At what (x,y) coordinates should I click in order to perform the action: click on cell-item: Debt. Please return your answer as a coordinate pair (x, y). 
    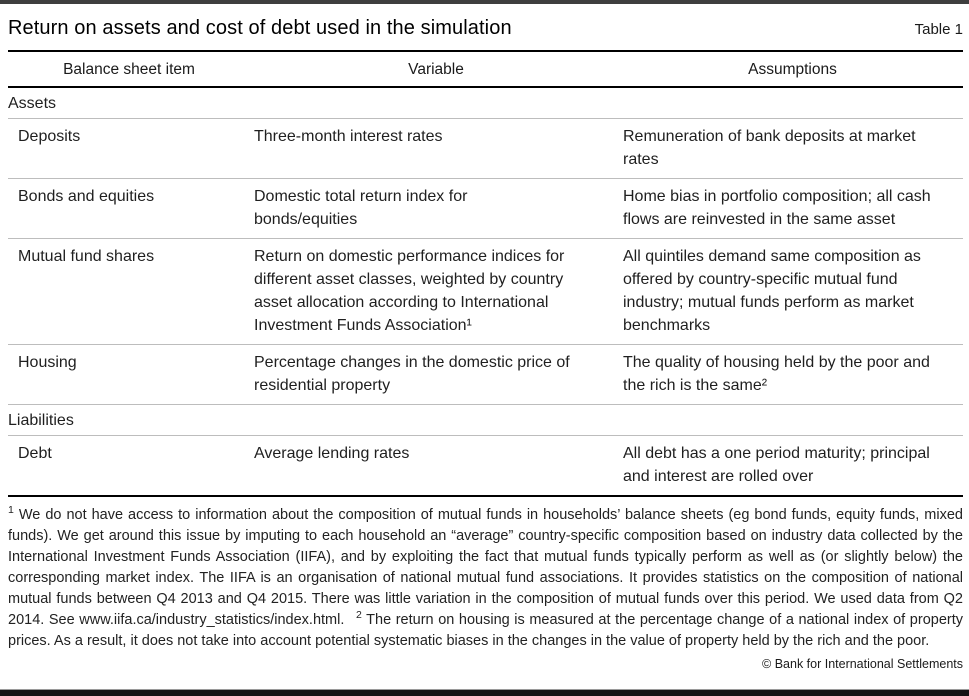
    Looking at the image, I should click on (129, 465).